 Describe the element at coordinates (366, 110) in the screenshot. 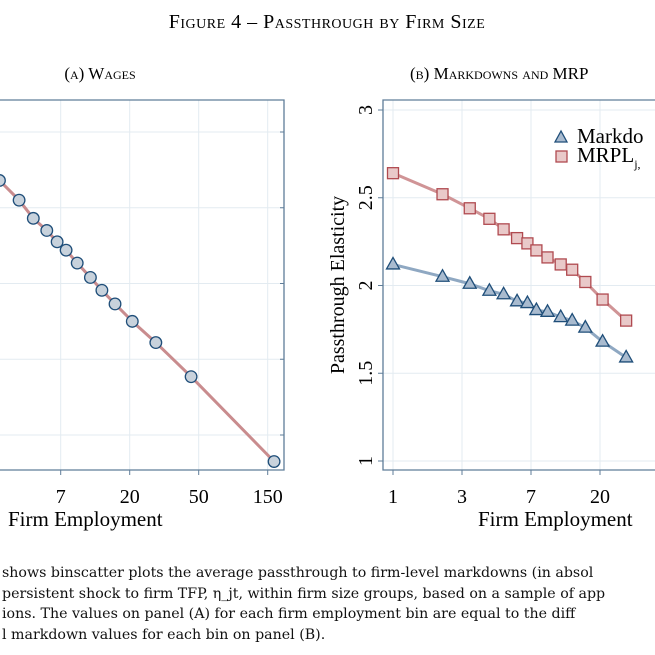

I see `y-tick-label: 3` at that location.